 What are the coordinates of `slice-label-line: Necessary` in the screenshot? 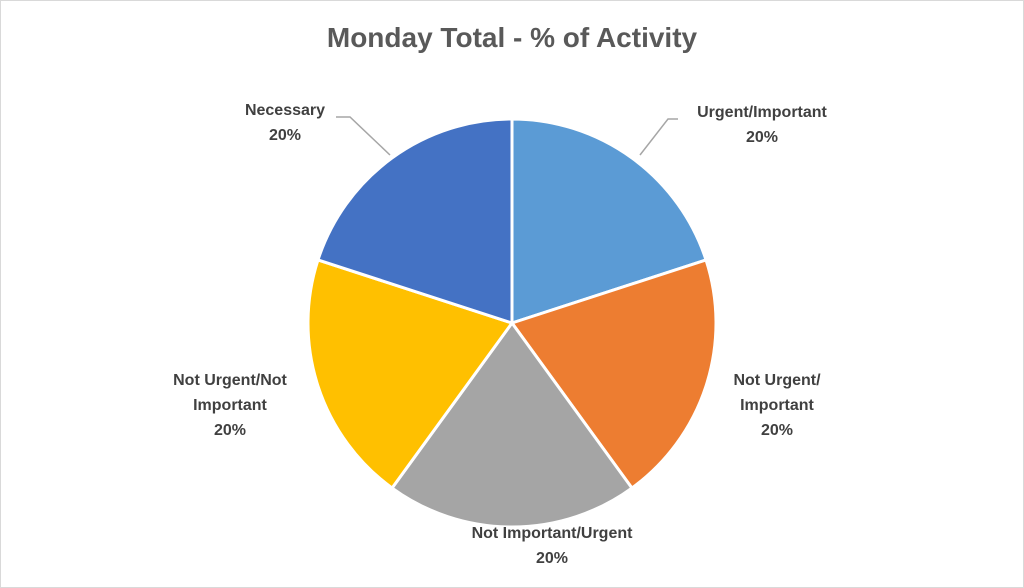 It's located at (285, 110).